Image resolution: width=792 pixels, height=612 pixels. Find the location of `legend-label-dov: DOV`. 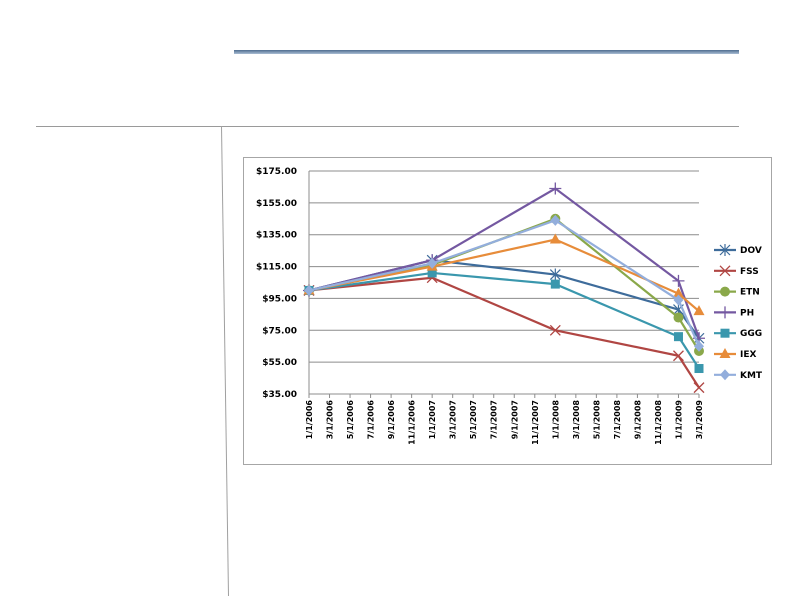

legend-label-dov: DOV is located at coordinates (751, 251).